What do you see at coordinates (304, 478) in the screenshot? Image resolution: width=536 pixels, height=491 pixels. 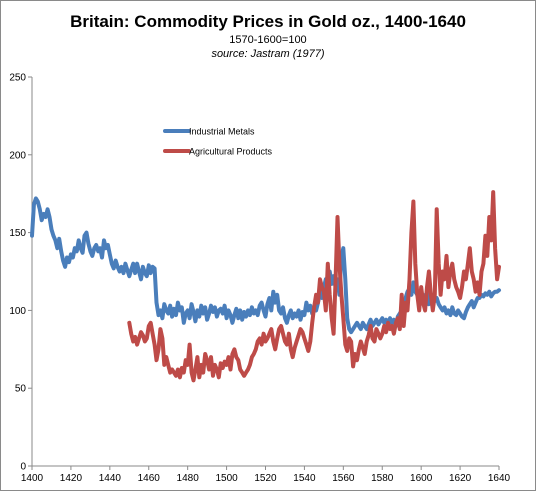 I see `x-tick-label: 1540` at bounding box center [304, 478].